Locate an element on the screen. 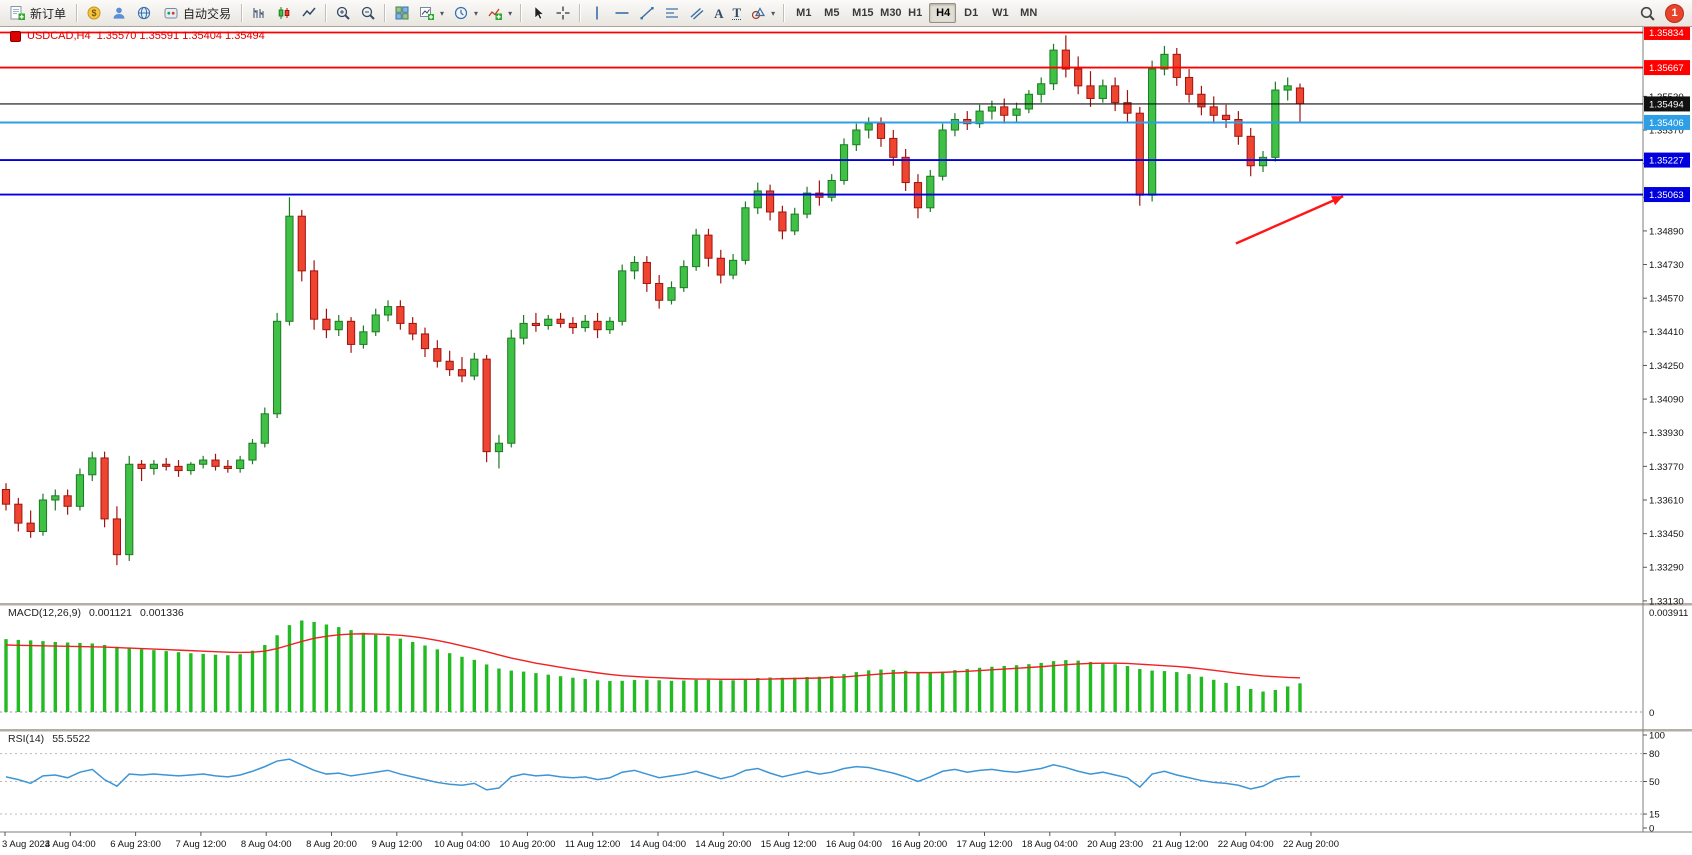 Image resolution: width=1692 pixels, height=855 pixels. svg-text: 14 Aug 20:00 is located at coordinates (723, 844).